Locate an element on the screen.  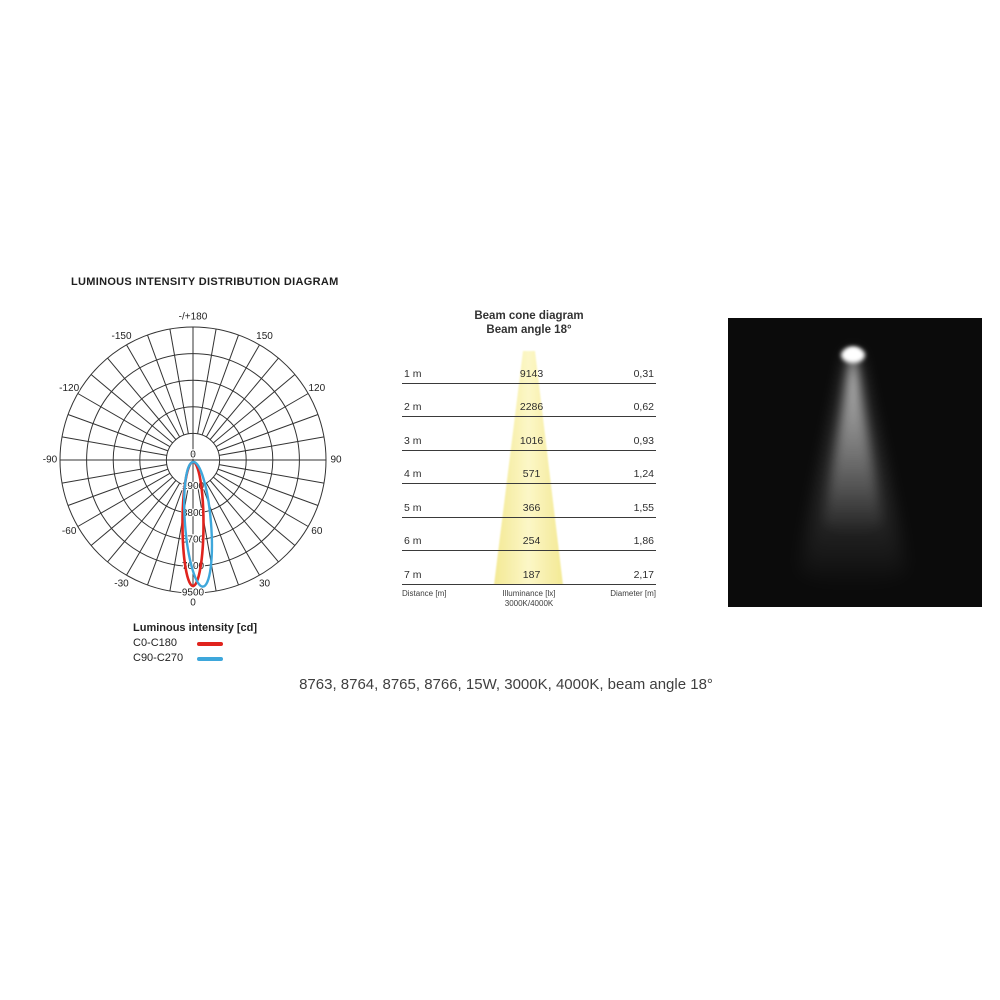
legend-label: C90-C270 is located at coordinates (158, 658).